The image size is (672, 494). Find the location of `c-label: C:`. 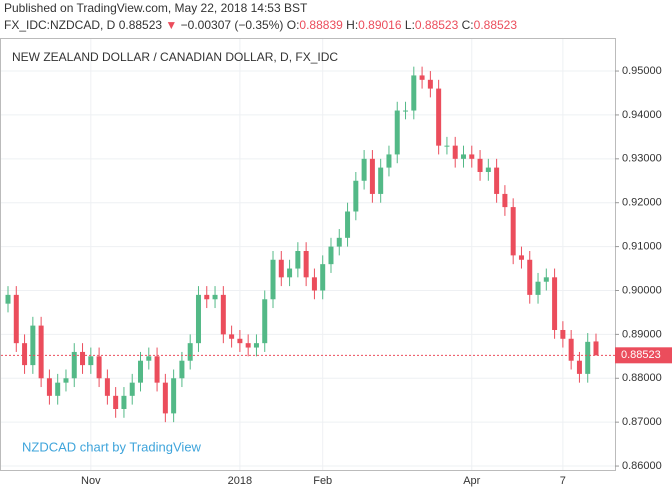

c-label: C: is located at coordinates (468, 25).